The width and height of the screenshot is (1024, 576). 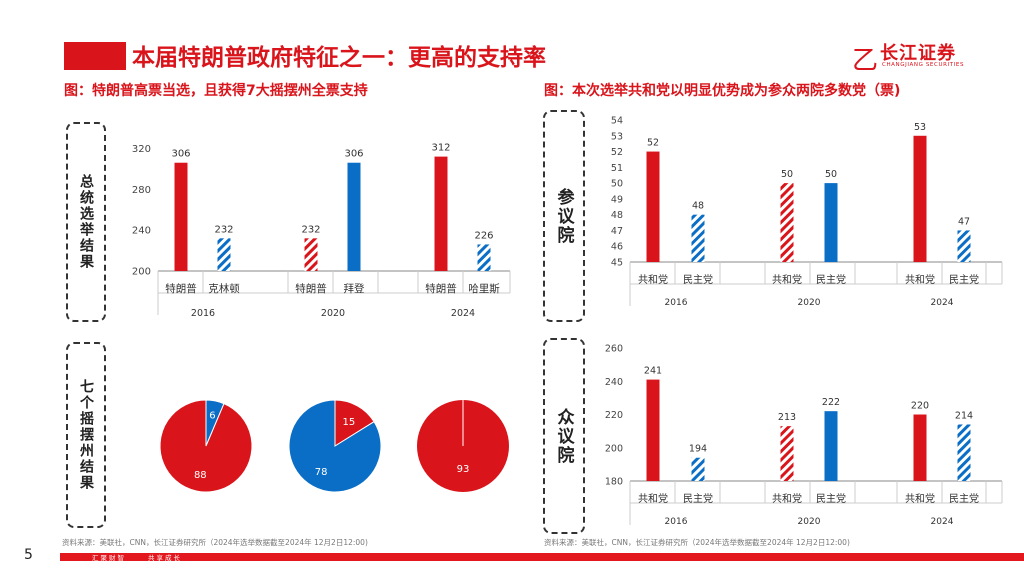 I want to click on electoral-data-label: 312, so click(x=440, y=148).